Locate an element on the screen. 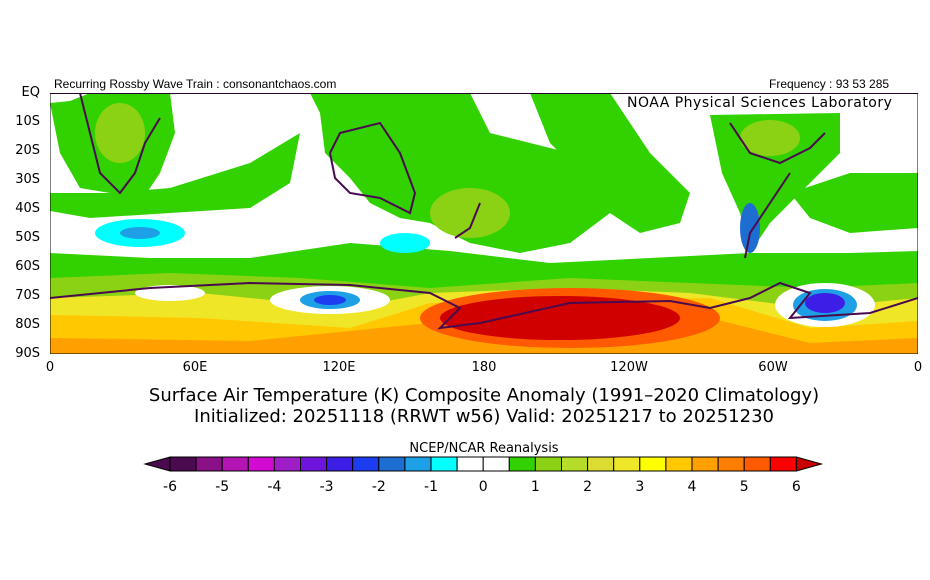  x-tick-label: 60W is located at coordinates (773, 367).